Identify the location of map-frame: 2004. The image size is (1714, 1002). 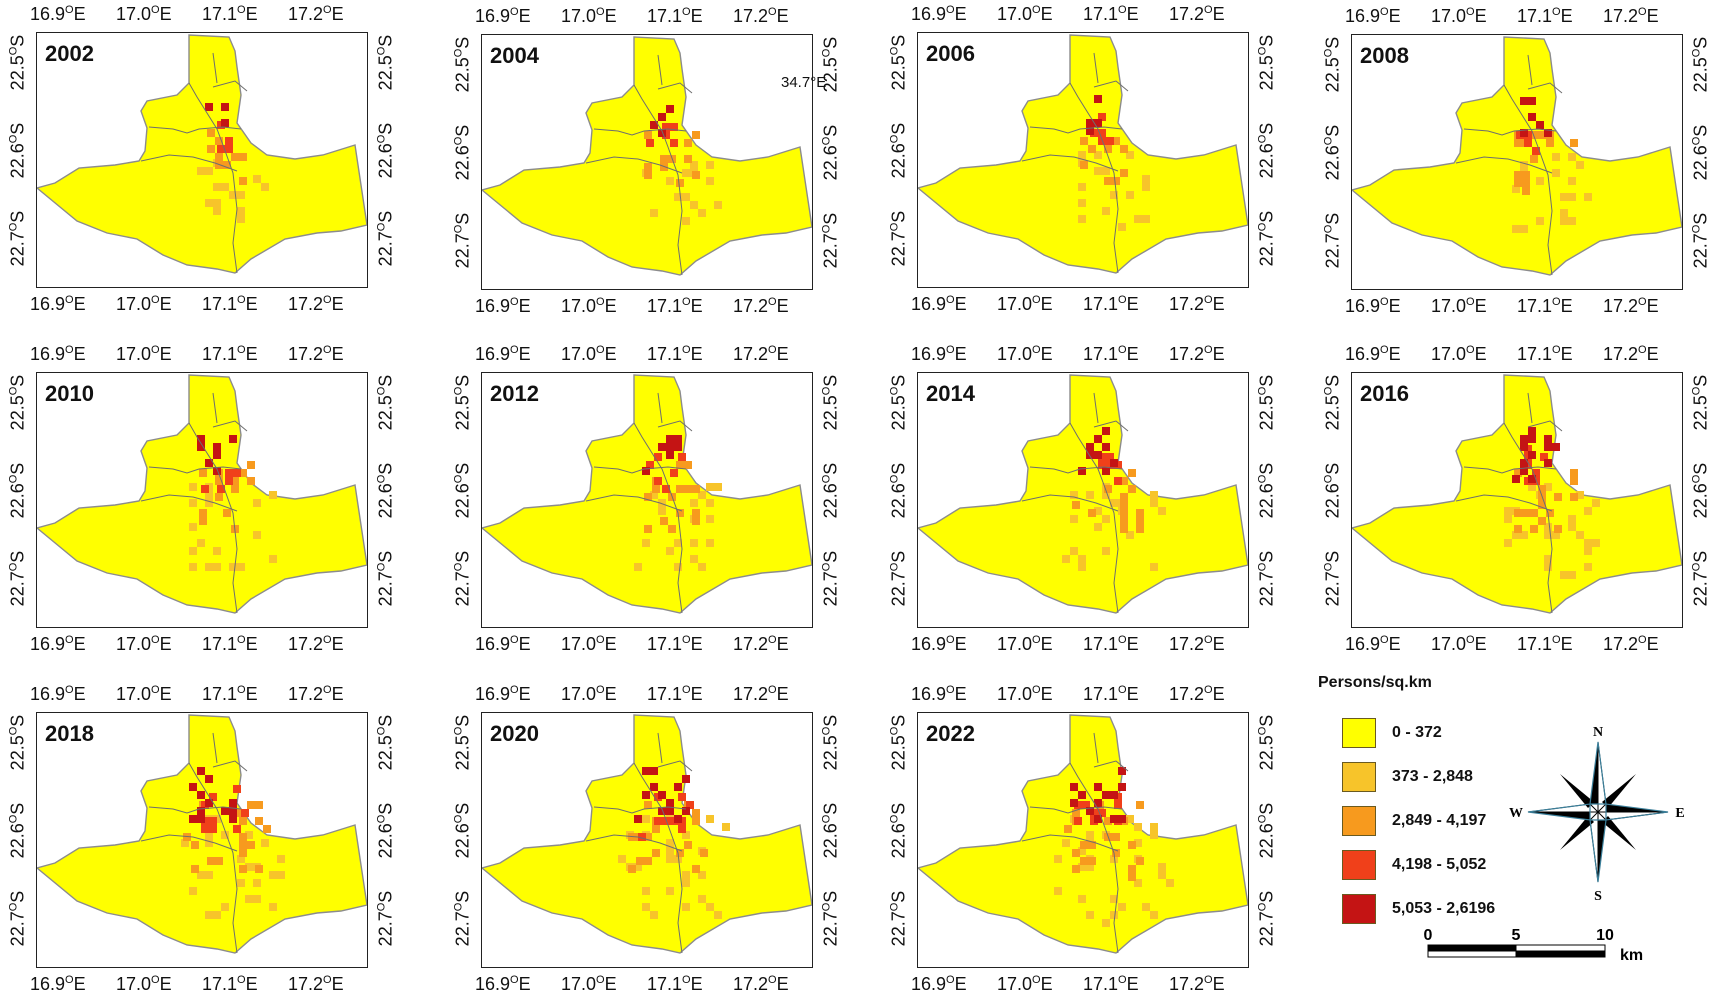
(647, 162).